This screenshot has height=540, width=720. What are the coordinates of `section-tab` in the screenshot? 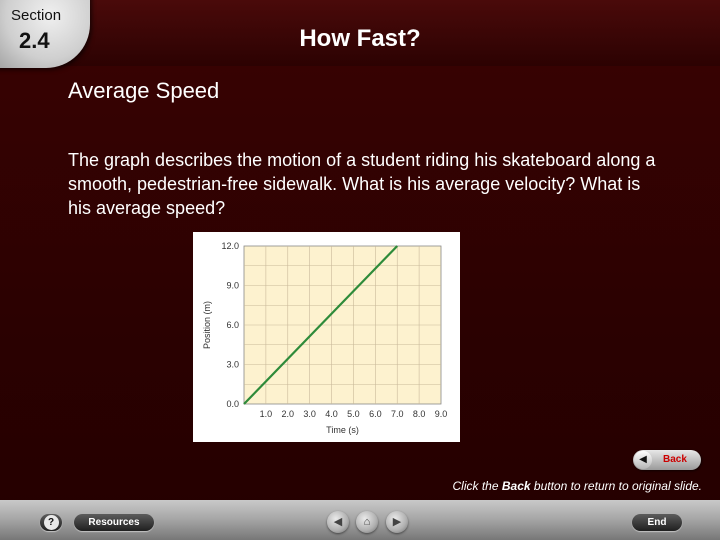 It's located at (45, 34).